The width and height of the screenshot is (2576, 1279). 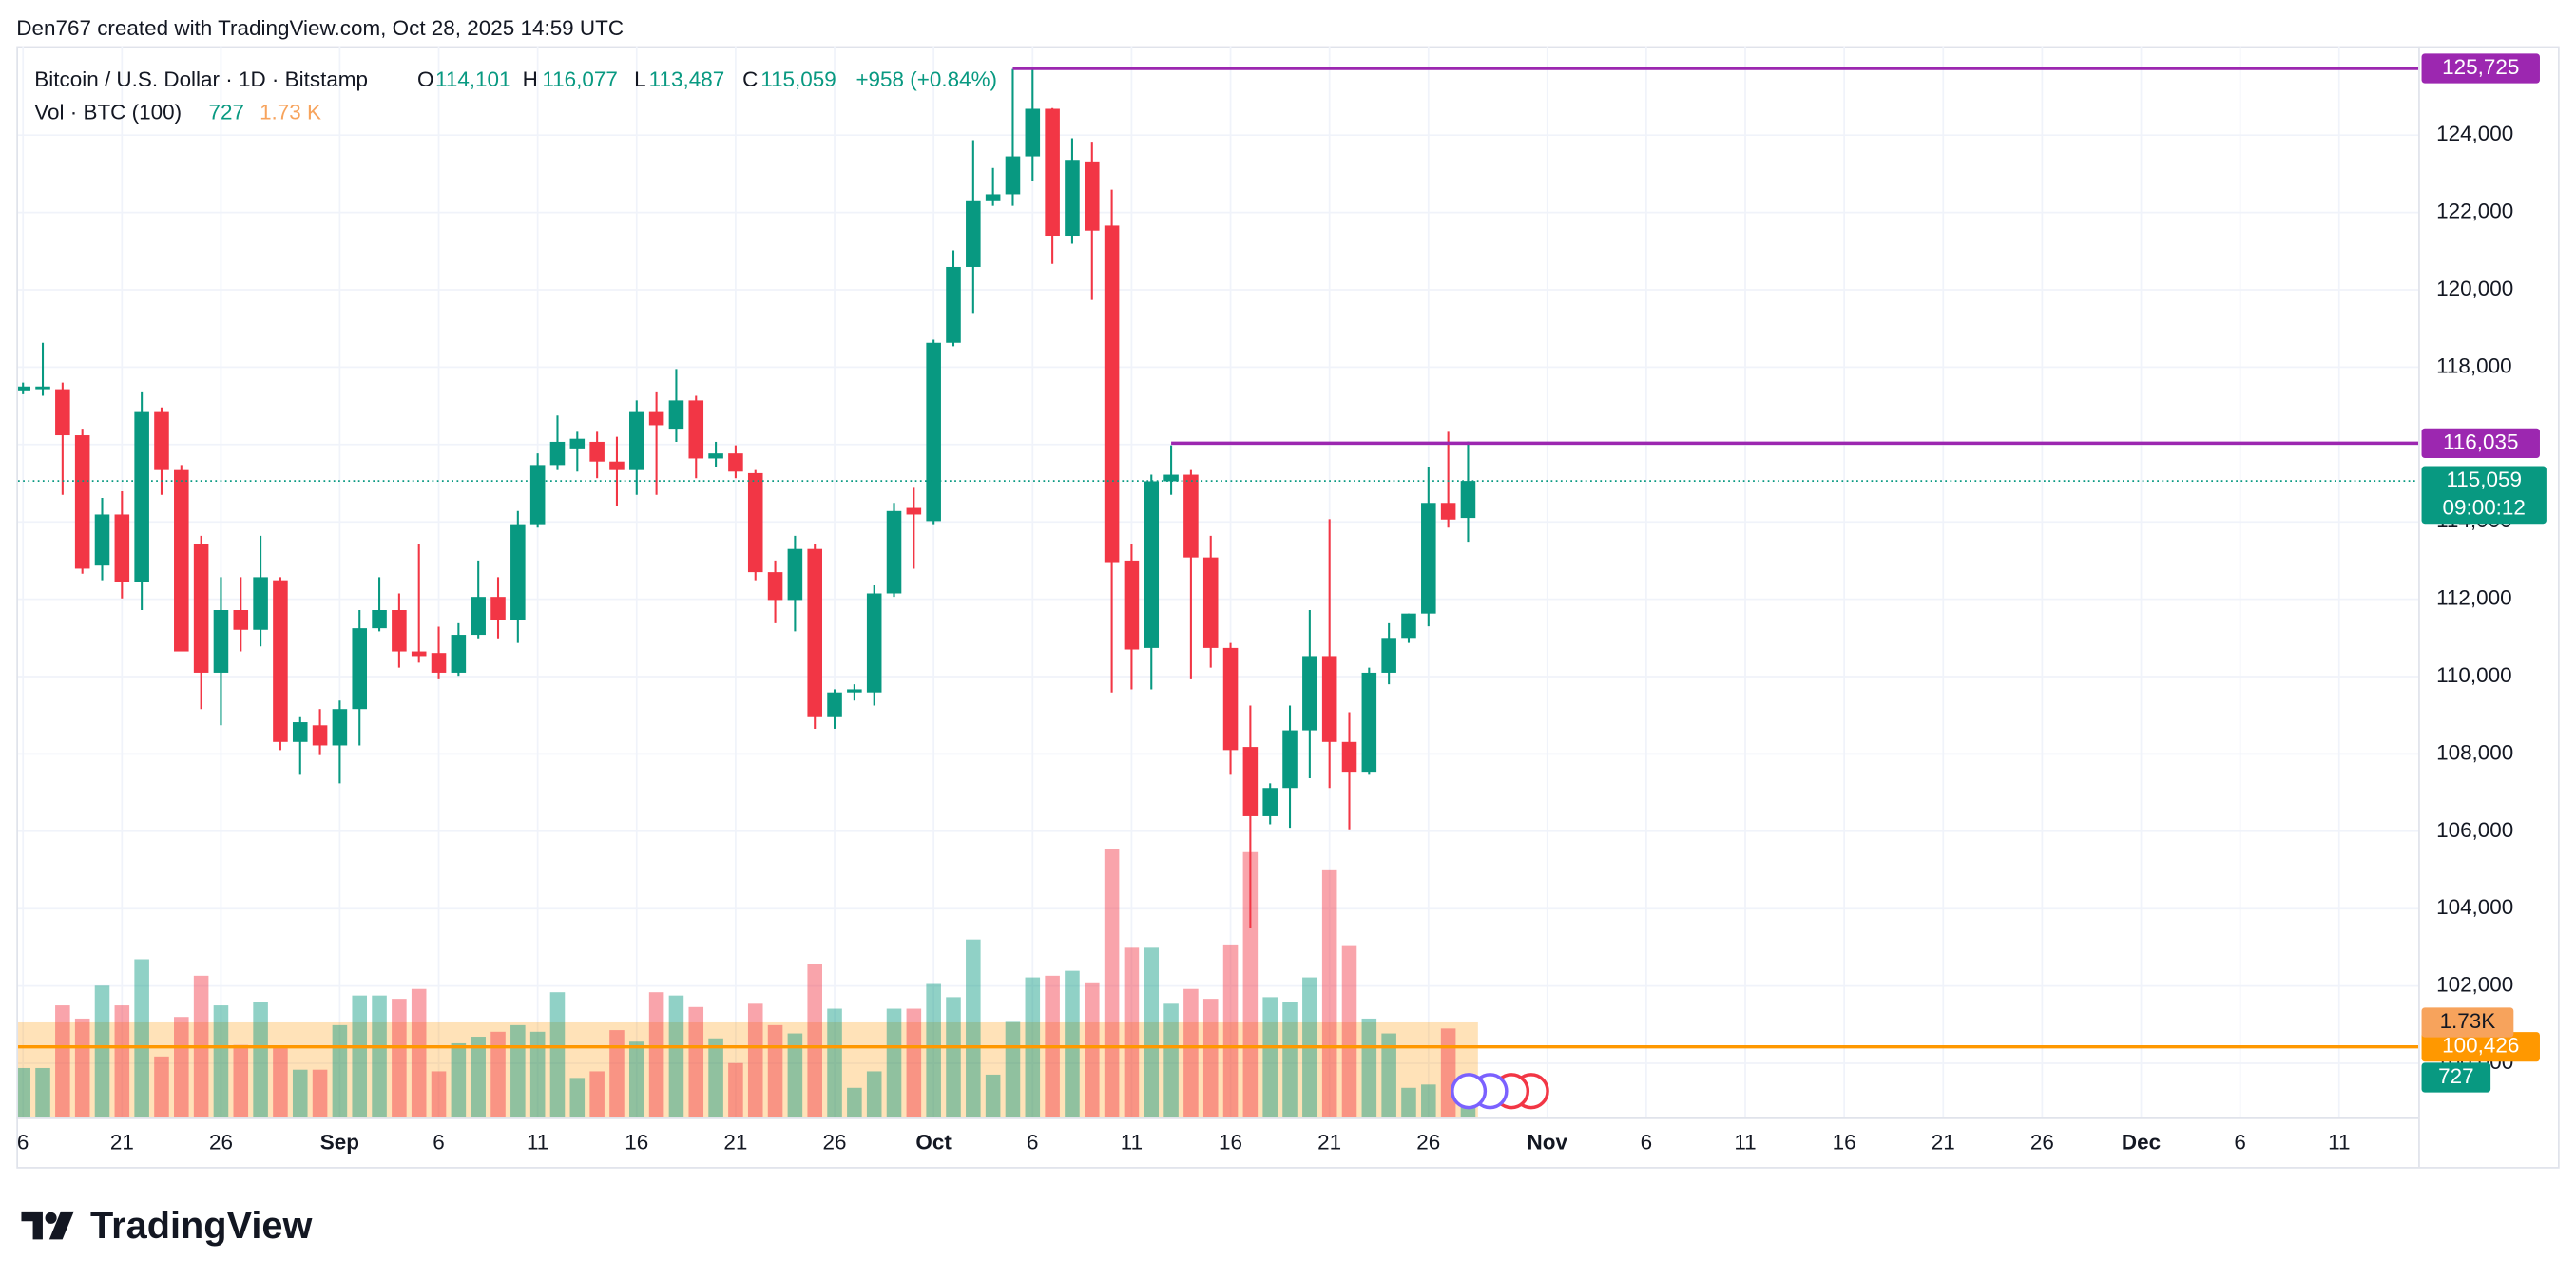 What do you see at coordinates (2141, 1143) in the screenshot?
I see `x-tick-label: Dec` at bounding box center [2141, 1143].